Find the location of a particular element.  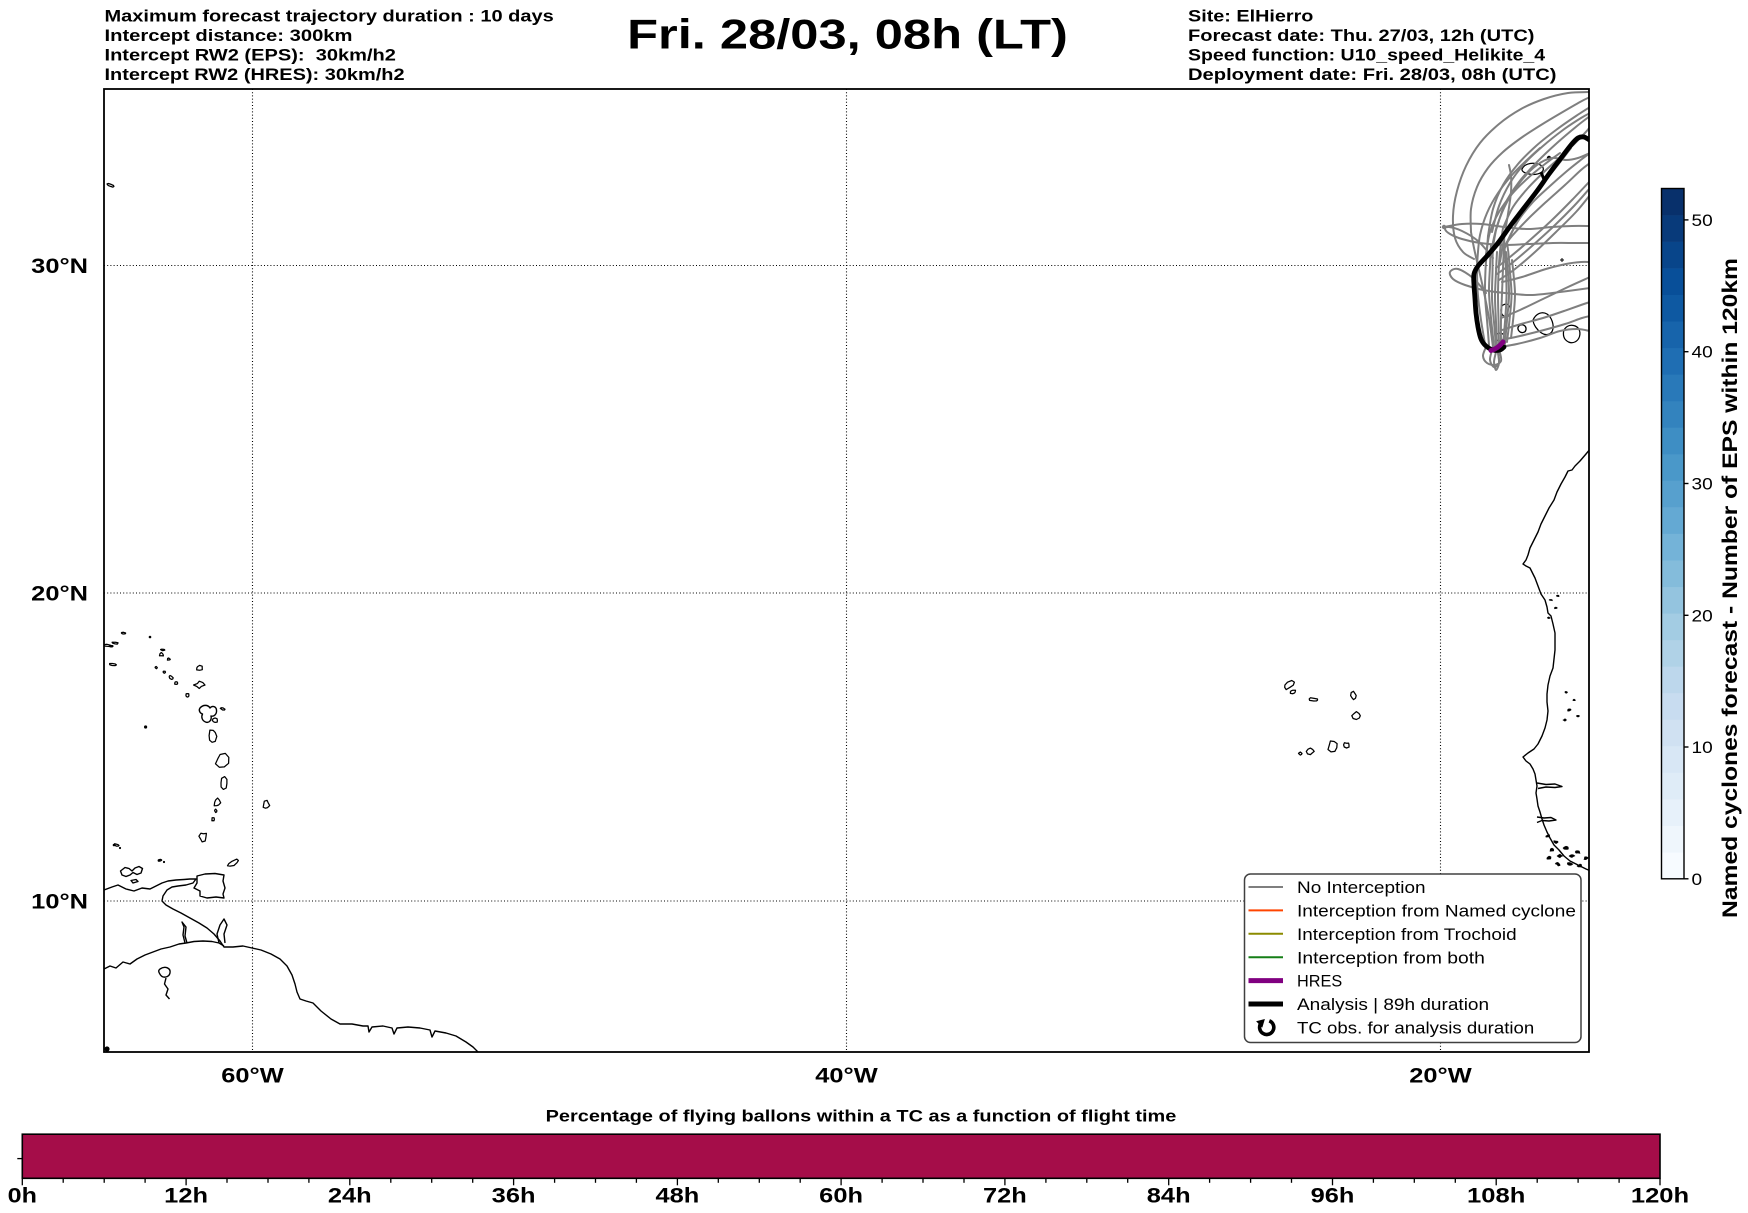

svg-text: Intercept distance: 300km is located at coordinates (229, 35).